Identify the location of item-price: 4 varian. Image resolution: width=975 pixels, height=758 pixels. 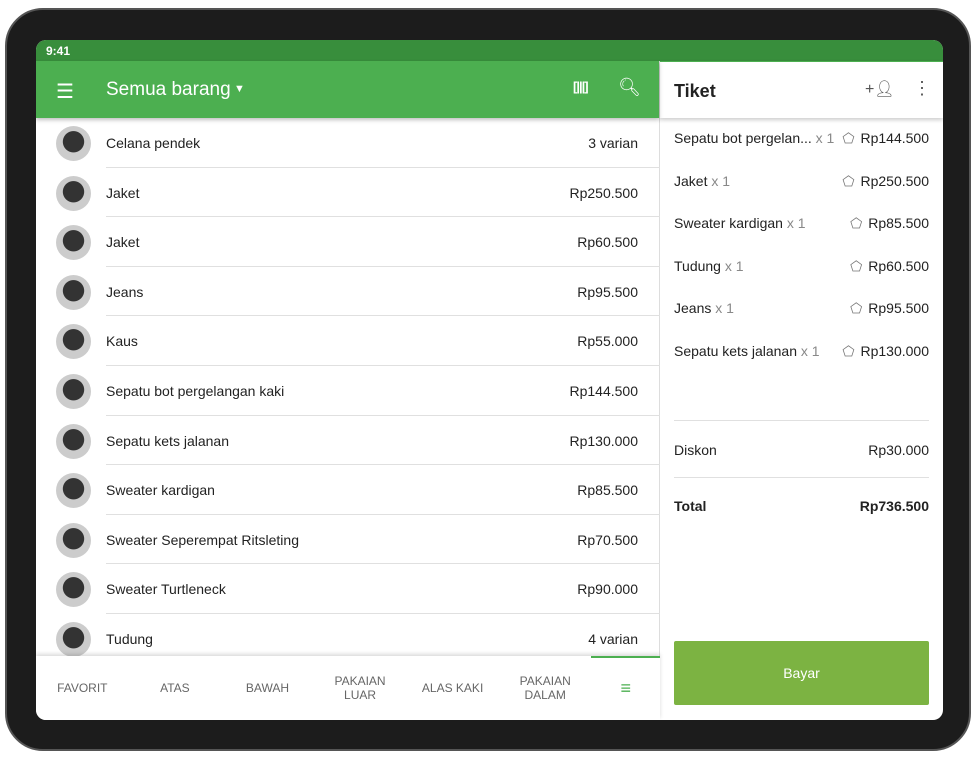
(613, 638).